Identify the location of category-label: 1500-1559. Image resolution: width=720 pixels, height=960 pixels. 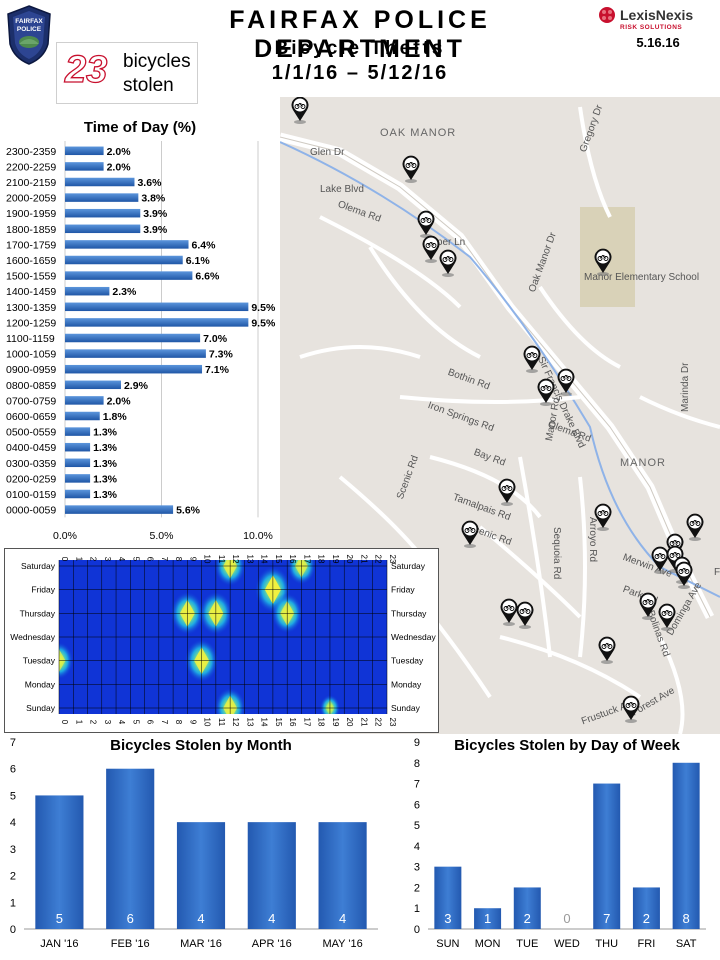
(31, 277).